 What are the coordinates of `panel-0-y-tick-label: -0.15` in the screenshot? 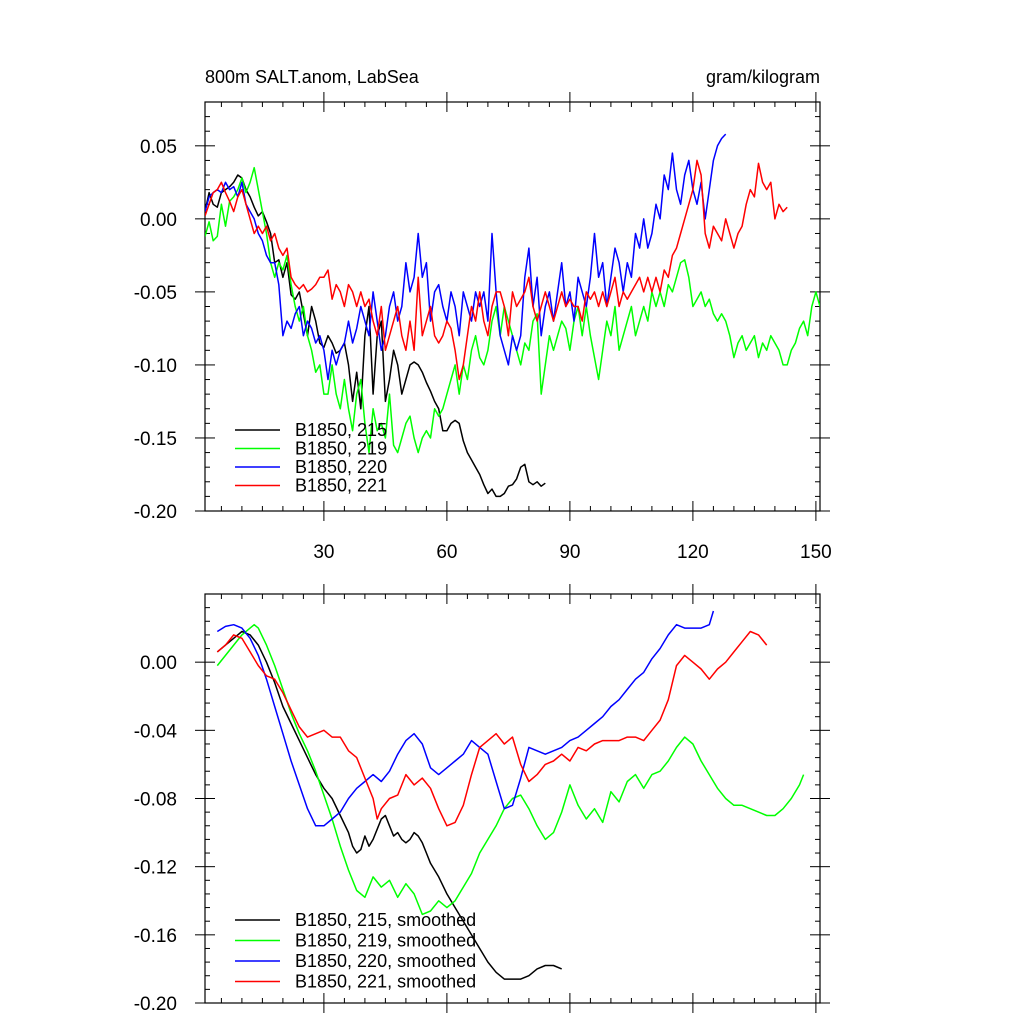 It's located at (155, 439).